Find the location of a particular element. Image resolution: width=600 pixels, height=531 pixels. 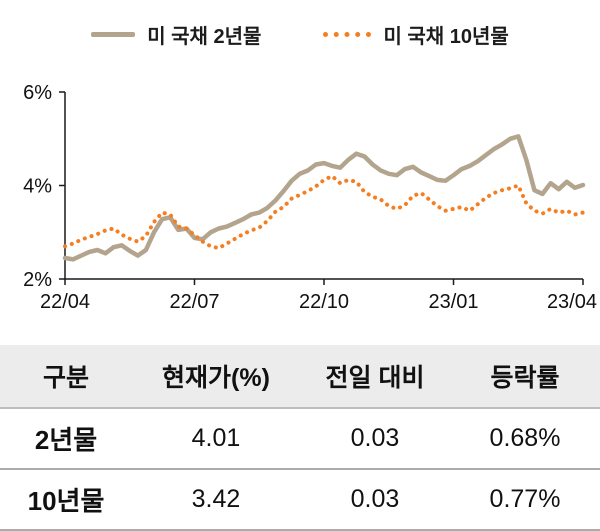

x-axis-label: 22/10 is located at coordinates (324, 301).